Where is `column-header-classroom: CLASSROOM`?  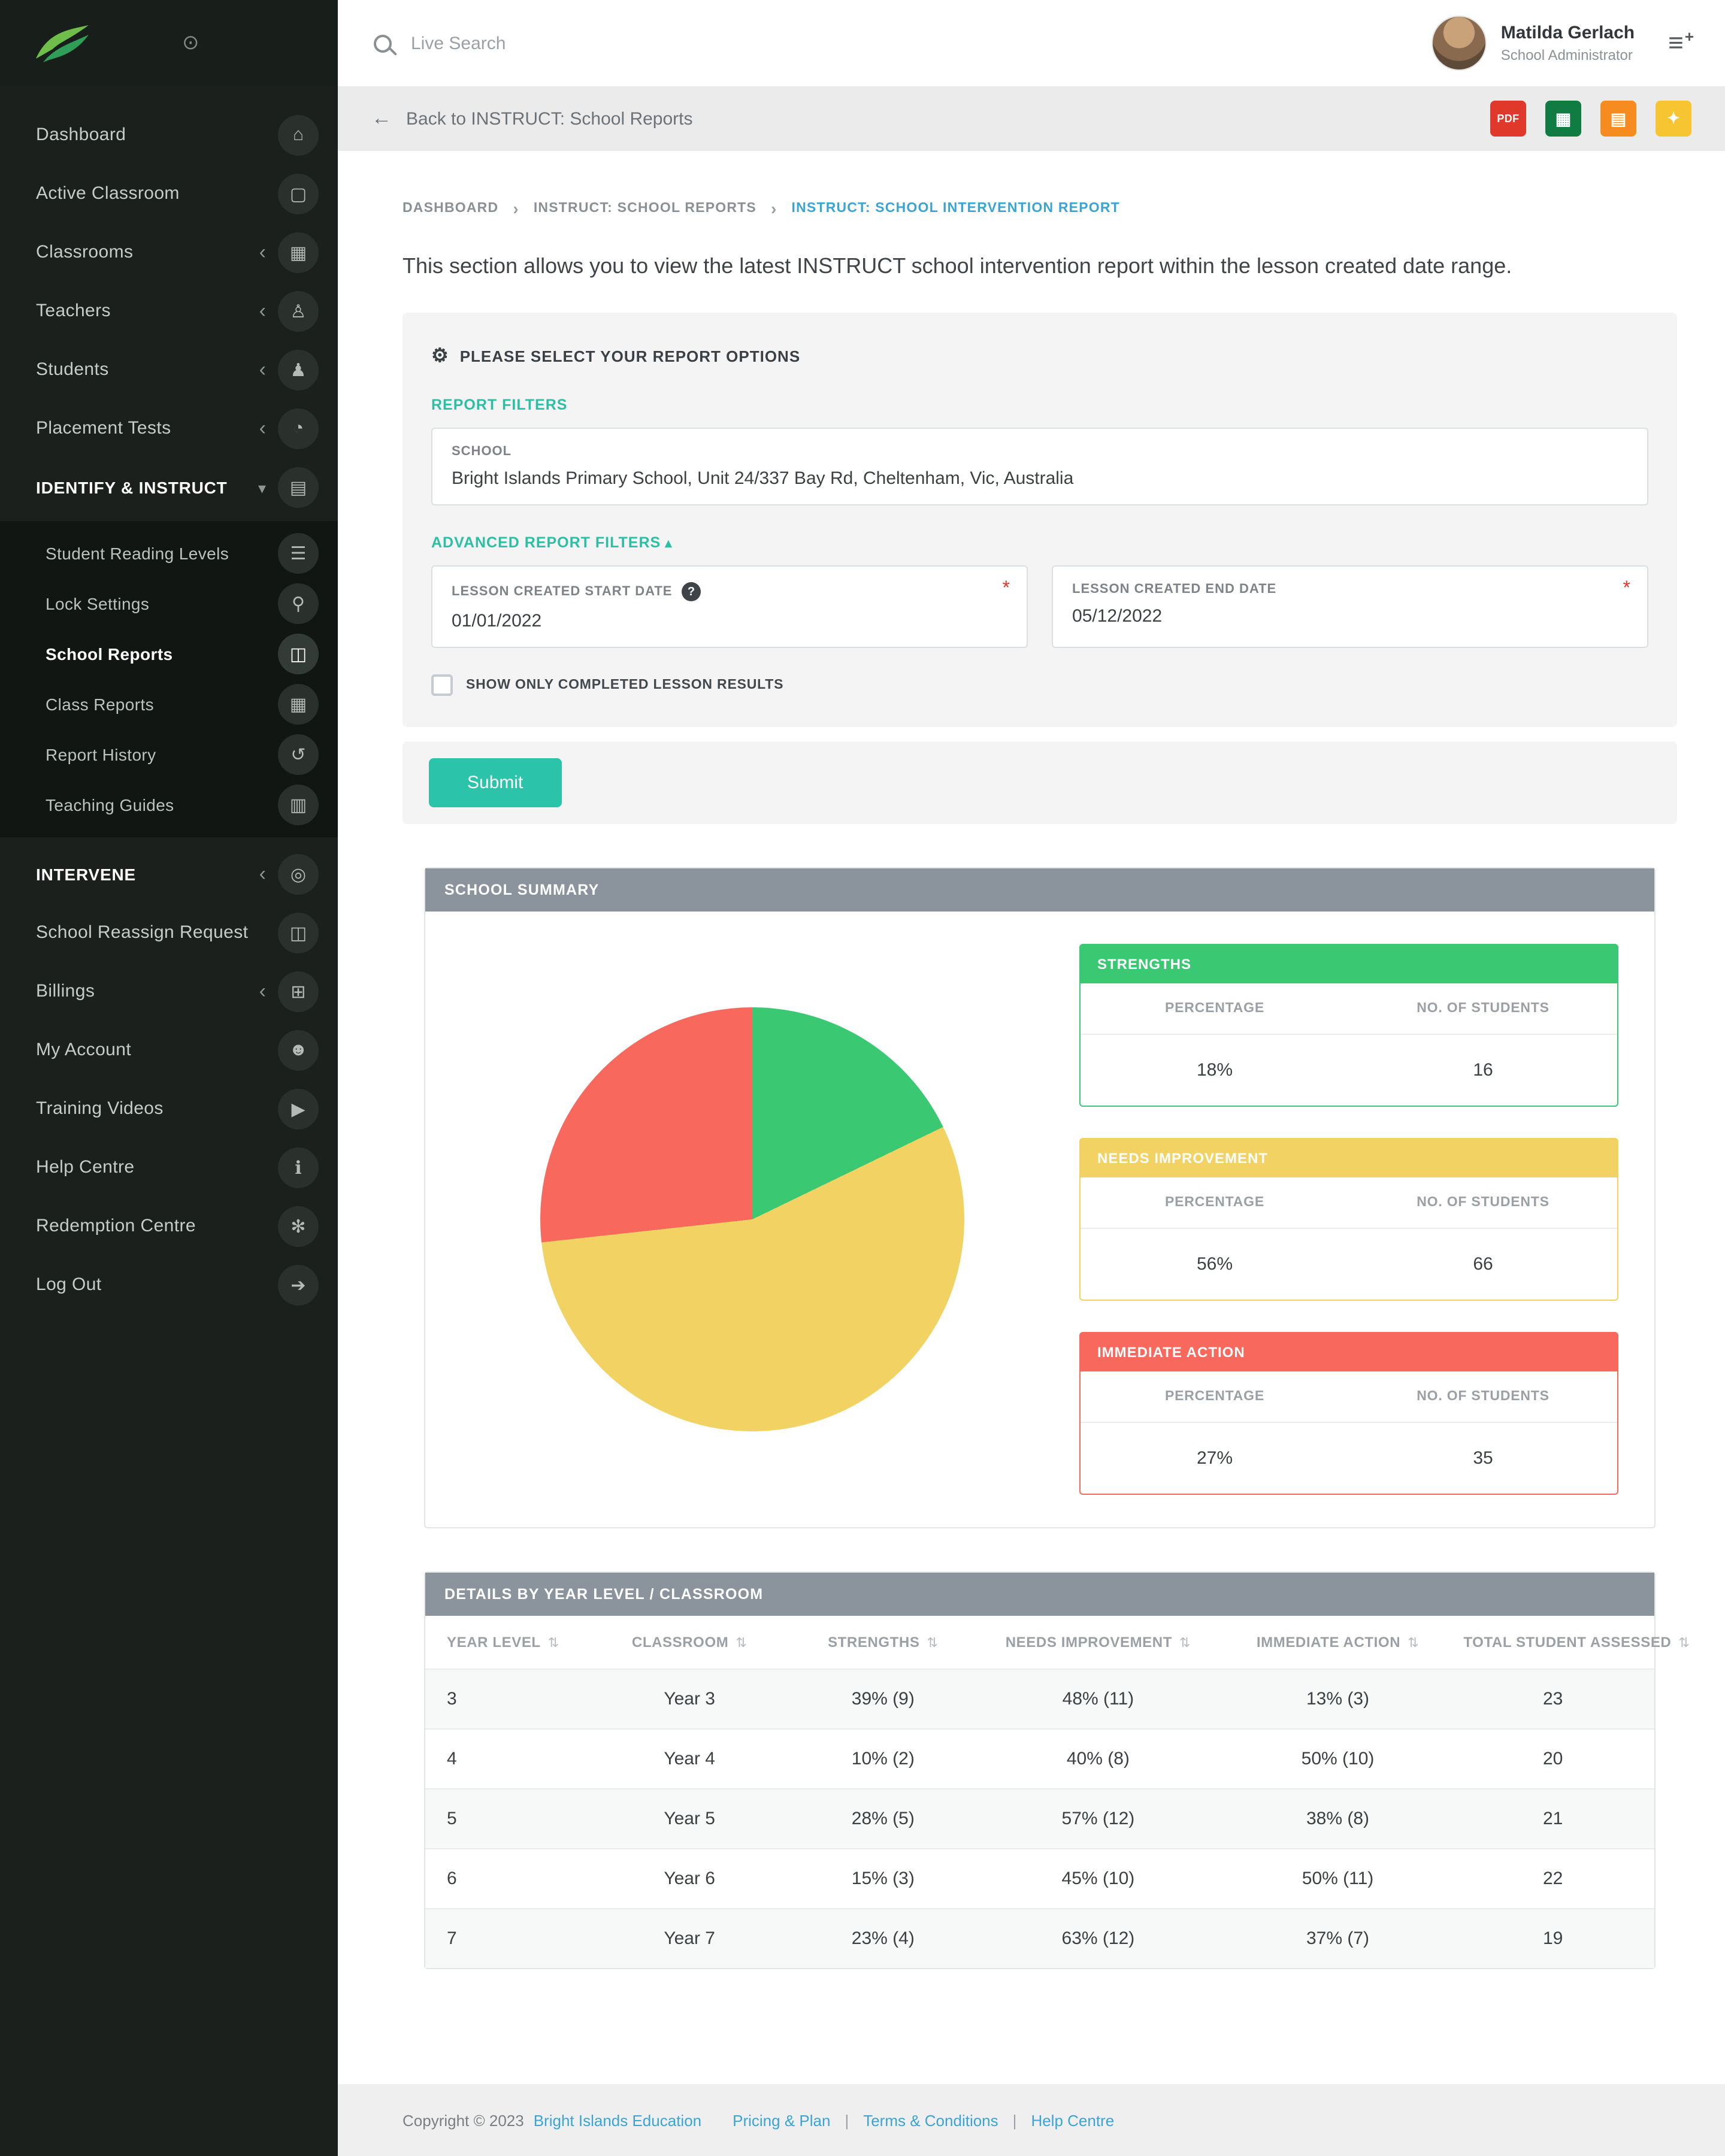
column-header-classroom: CLASSROOM is located at coordinates (690, 1642).